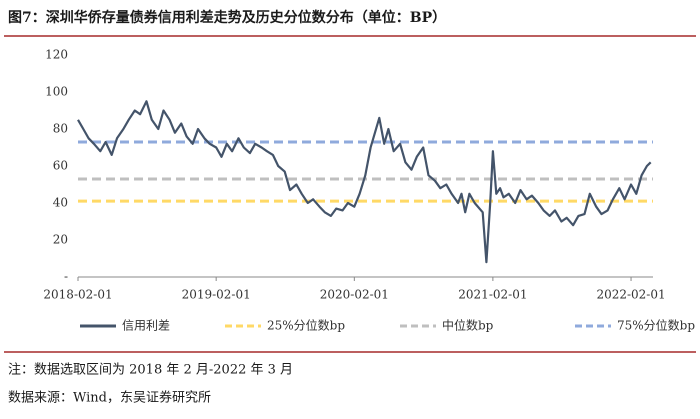  I want to click on x-tick-label: 2019-02-01, so click(216, 295).